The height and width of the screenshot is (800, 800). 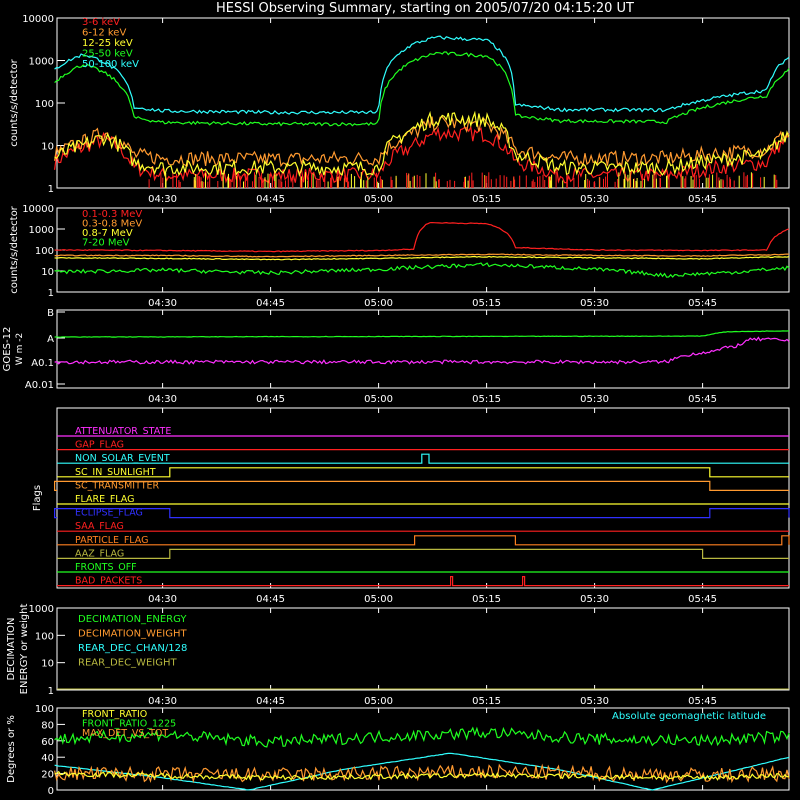 I want to click on y-tick-label: 20, so click(x=47, y=775).